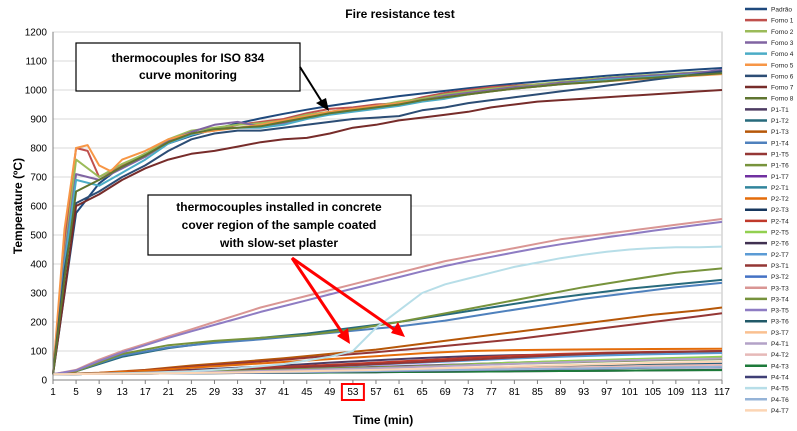 The width and height of the screenshot is (797, 431). Describe the element at coordinates (782, 54) in the screenshot. I see `legend-label-forno-4: Forno 4` at that location.